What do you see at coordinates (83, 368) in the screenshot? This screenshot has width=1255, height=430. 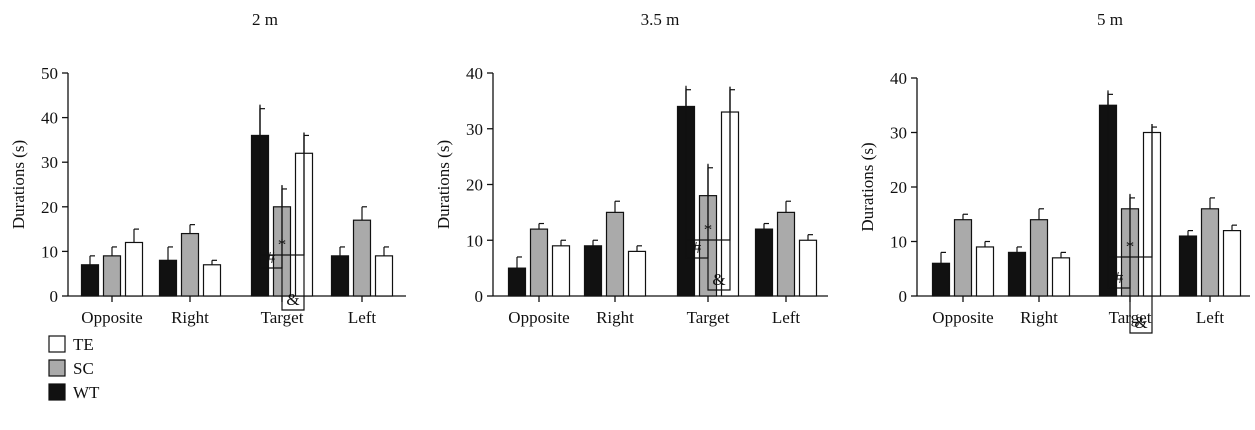 I see `legend-label: SC` at bounding box center [83, 368].